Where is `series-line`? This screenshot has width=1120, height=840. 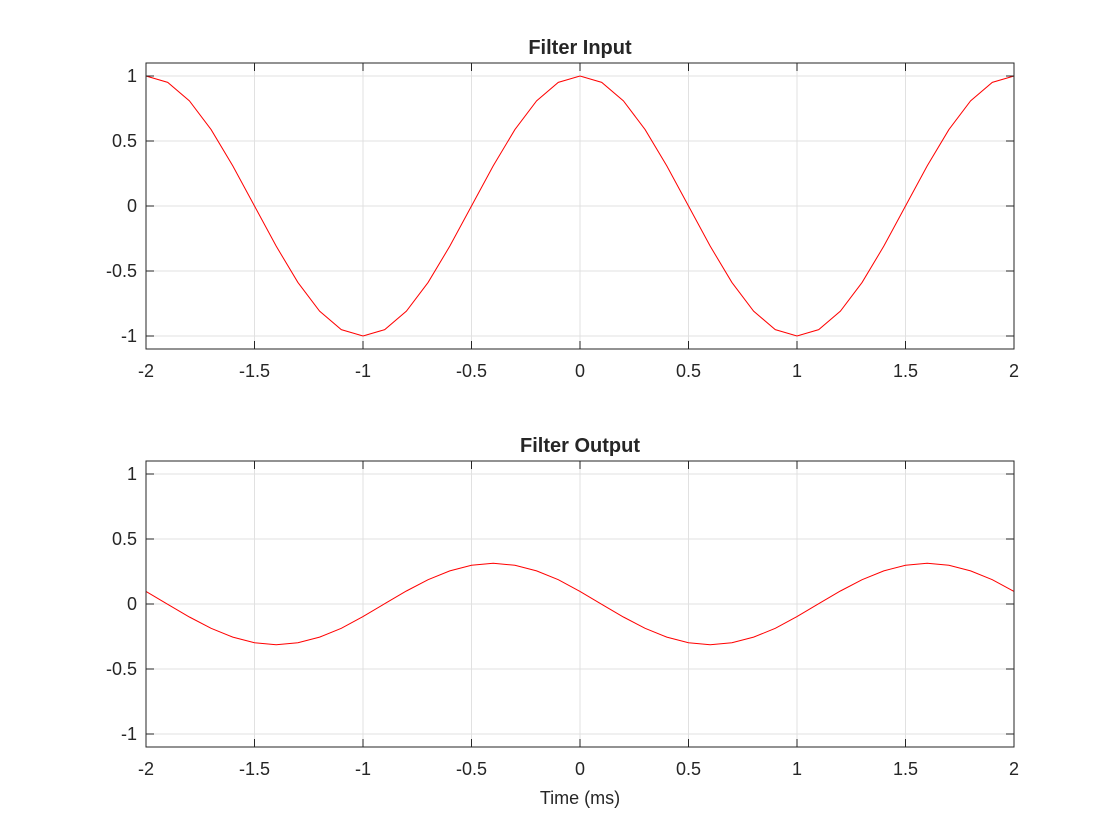
series-line is located at coordinates (580, 604).